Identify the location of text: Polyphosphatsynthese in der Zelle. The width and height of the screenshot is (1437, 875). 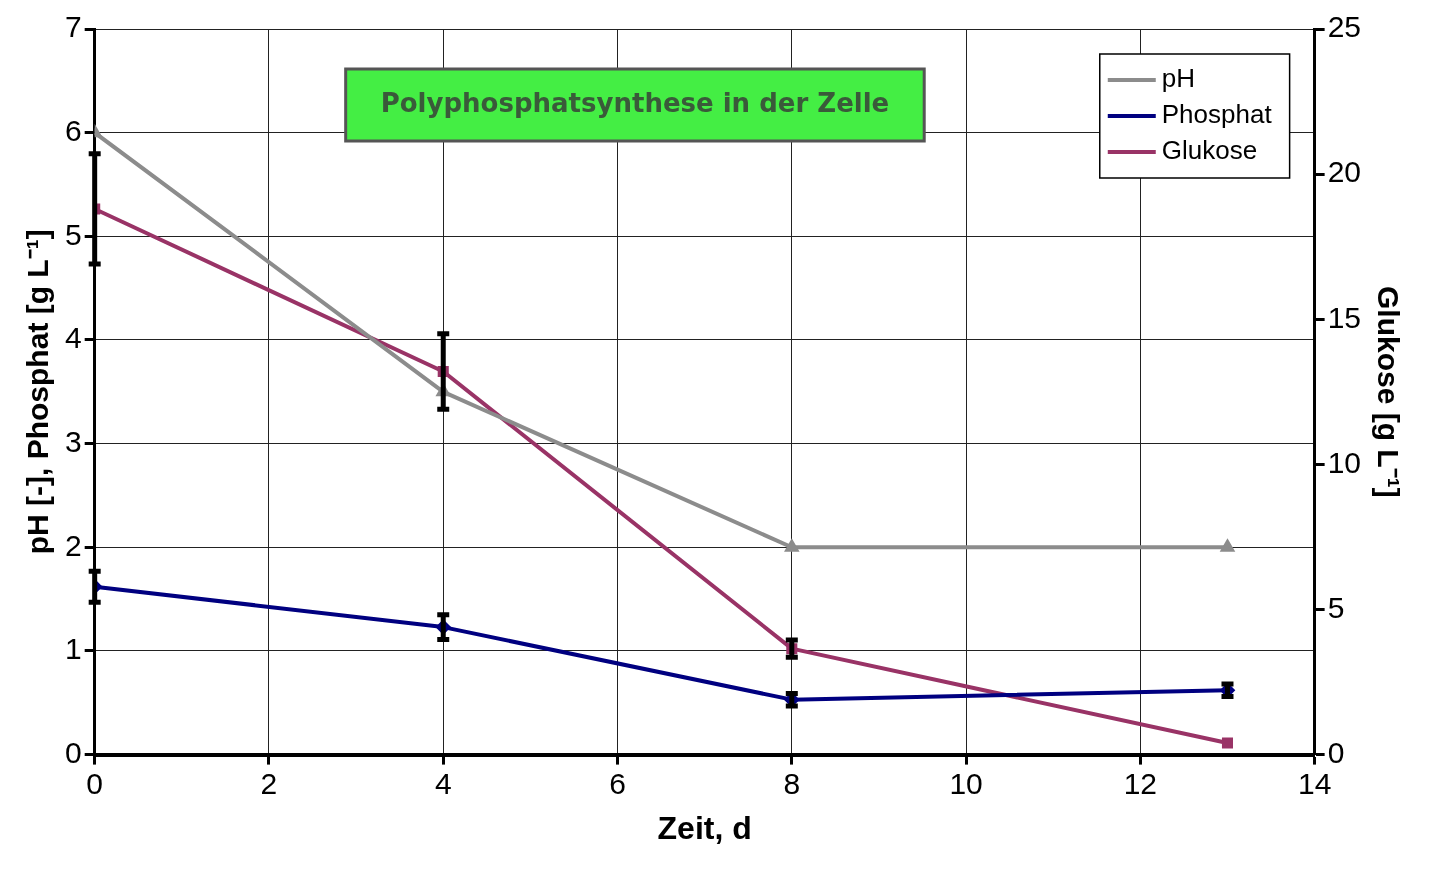
(635, 102).